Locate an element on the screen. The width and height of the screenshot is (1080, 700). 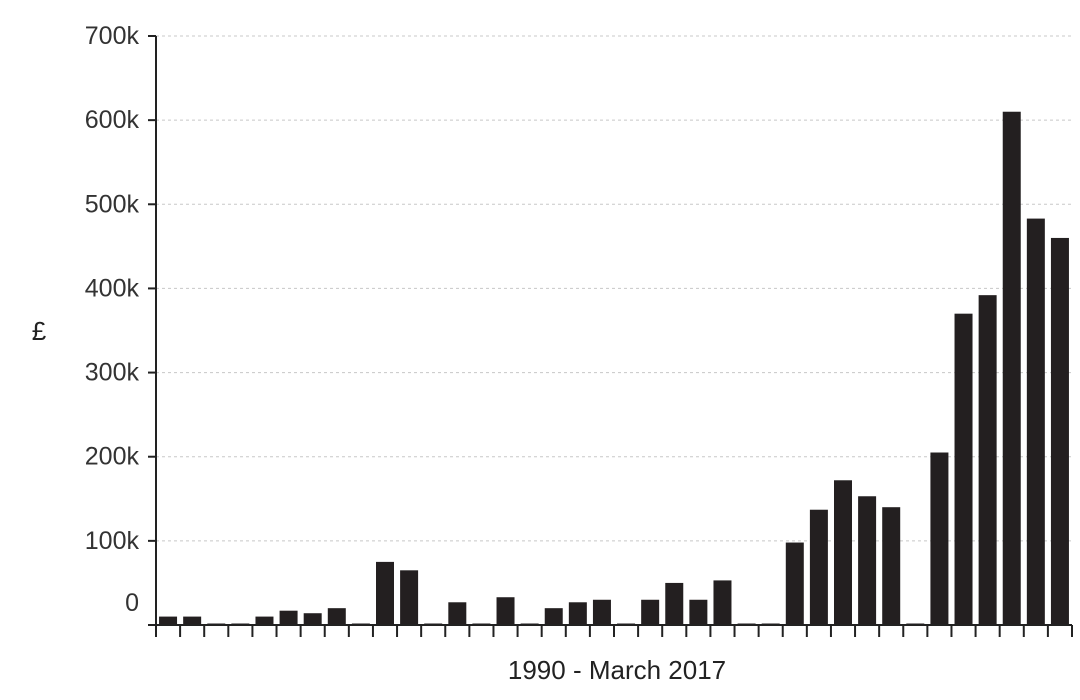
y-tick-label: 300k is located at coordinates (112, 373).